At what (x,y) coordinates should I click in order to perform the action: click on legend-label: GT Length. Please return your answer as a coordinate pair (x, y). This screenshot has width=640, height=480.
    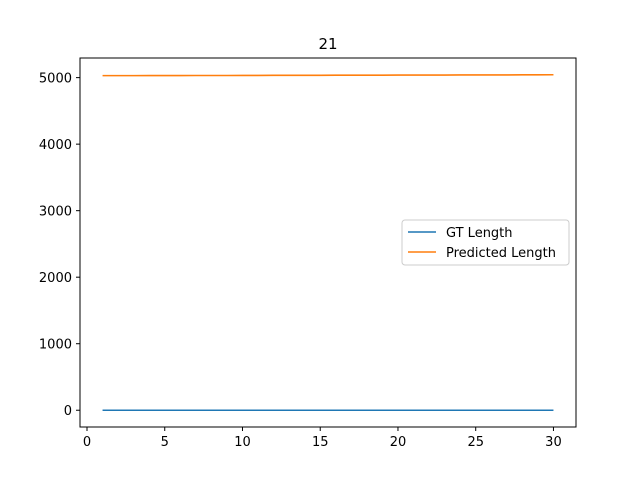
    Looking at the image, I should click on (479, 233).